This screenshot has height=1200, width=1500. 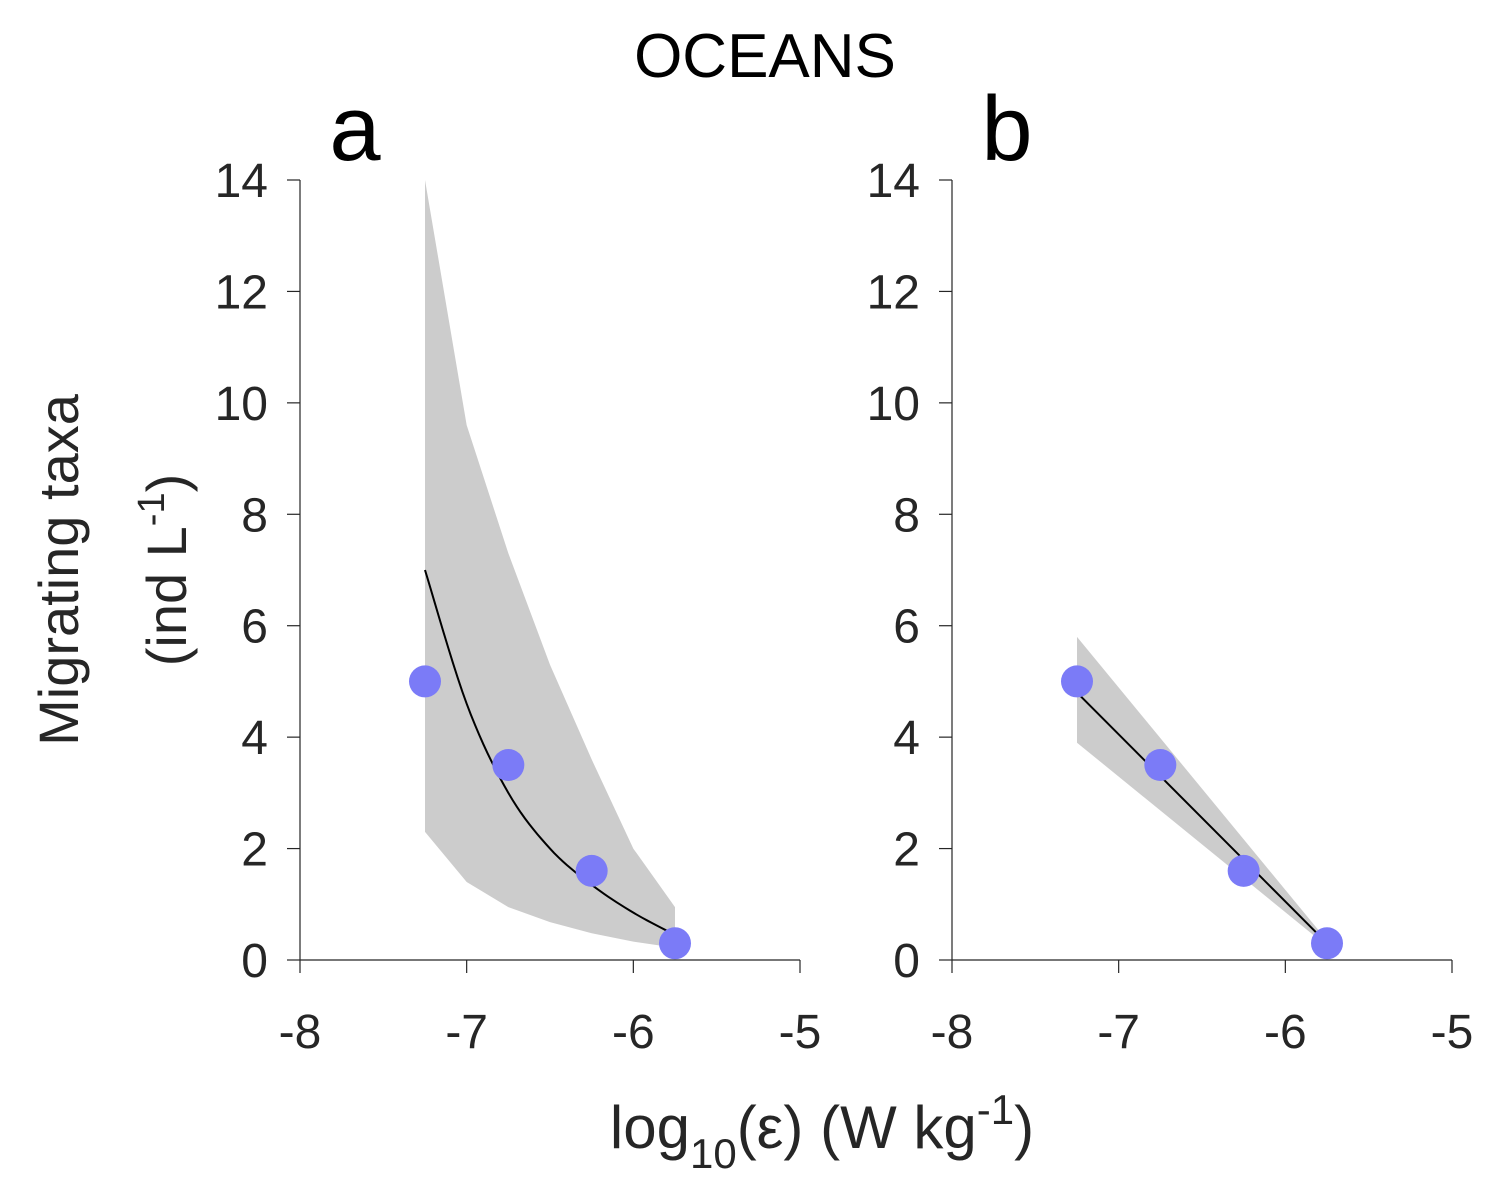 I want to click on y-axis-label-line1: Migrating taxa, so click(x=58, y=569).